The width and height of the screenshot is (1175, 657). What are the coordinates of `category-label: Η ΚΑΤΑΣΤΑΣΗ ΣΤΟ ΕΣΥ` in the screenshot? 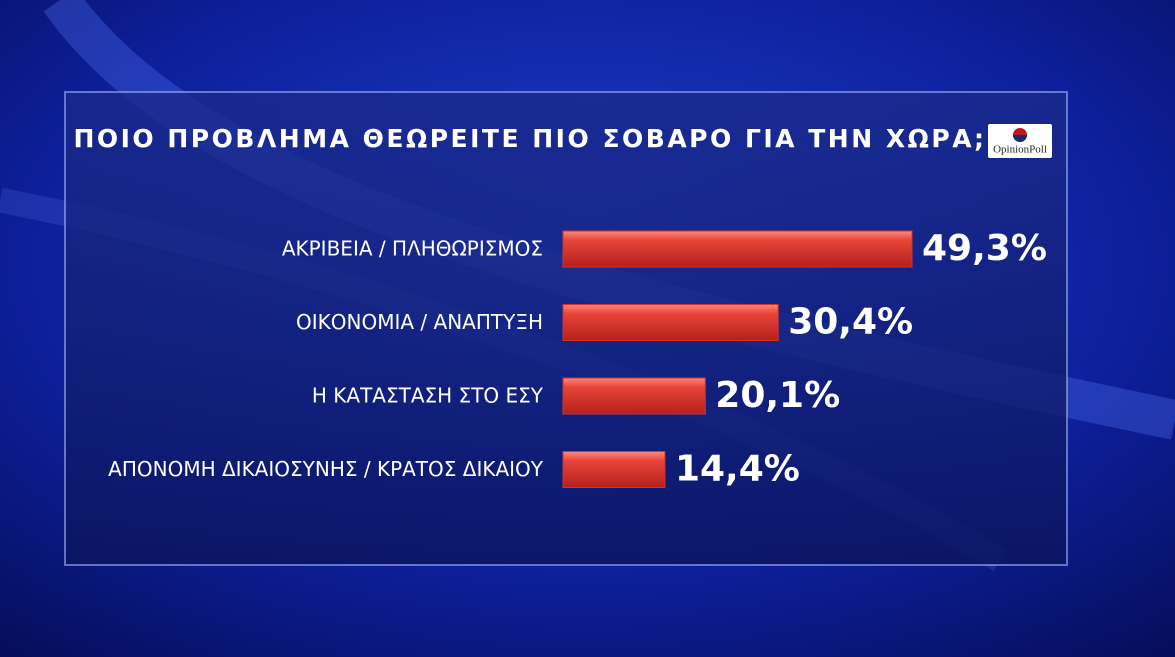 It's located at (428, 396).